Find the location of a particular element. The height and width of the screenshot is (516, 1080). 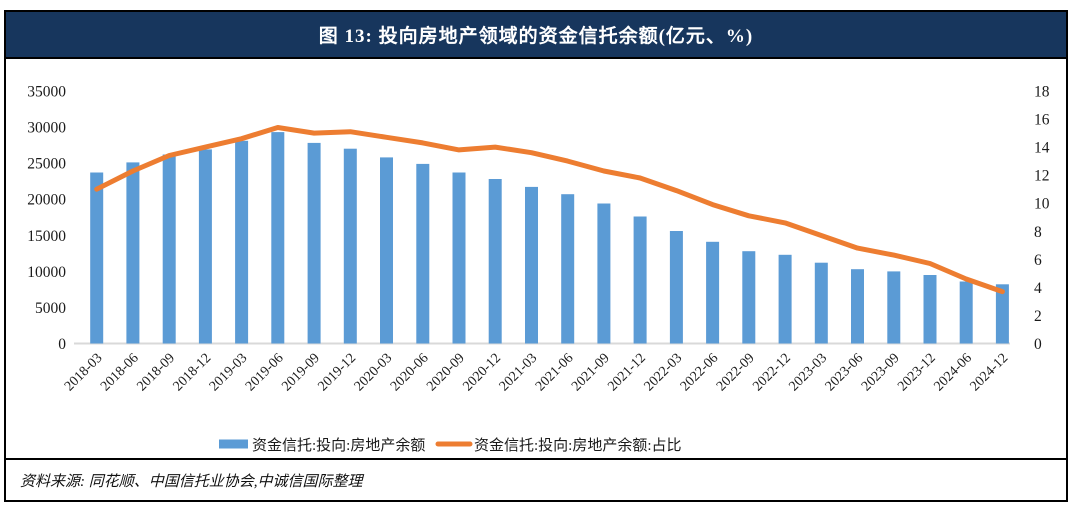

x-label-2022-03: 2022-03 is located at coordinates (664, 373).